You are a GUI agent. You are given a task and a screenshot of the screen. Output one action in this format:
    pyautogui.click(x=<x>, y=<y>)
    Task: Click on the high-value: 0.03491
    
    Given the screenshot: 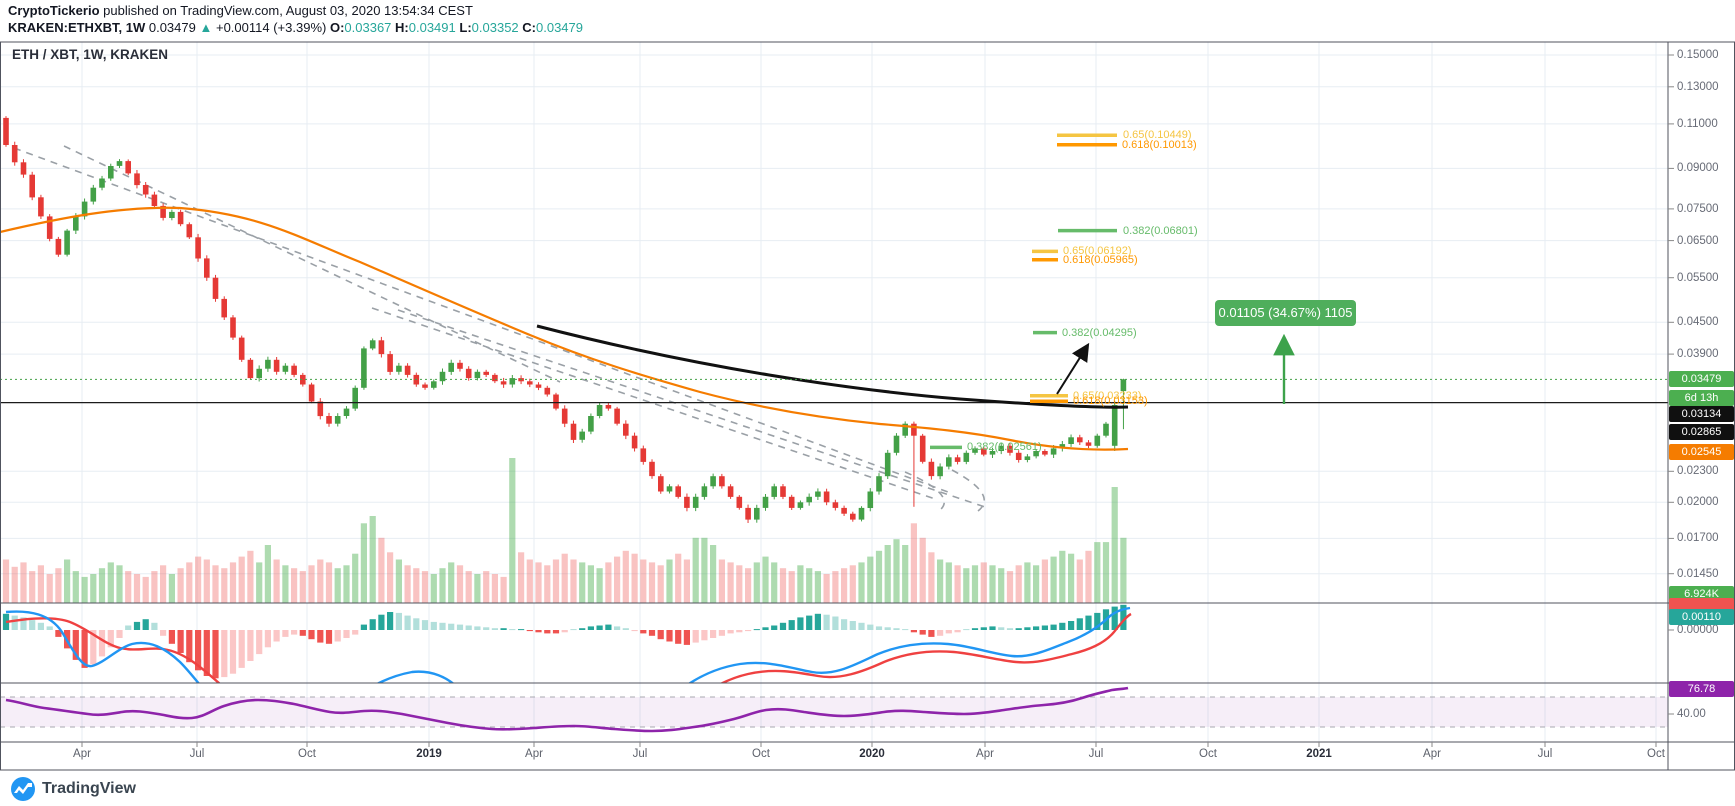 What is the action you would take?
    pyautogui.click(x=432, y=27)
    